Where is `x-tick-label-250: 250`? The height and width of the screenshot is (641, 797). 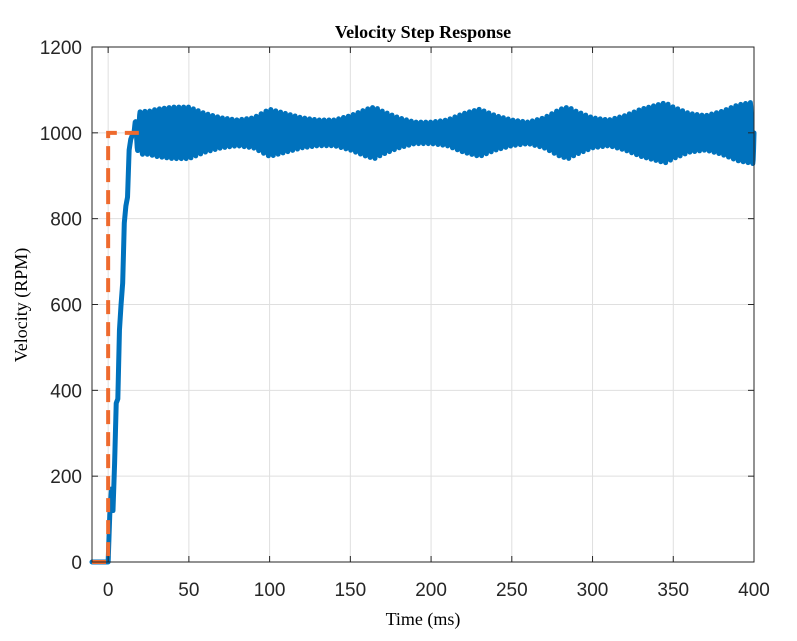 x-tick-label-250: 250 is located at coordinates (512, 590).